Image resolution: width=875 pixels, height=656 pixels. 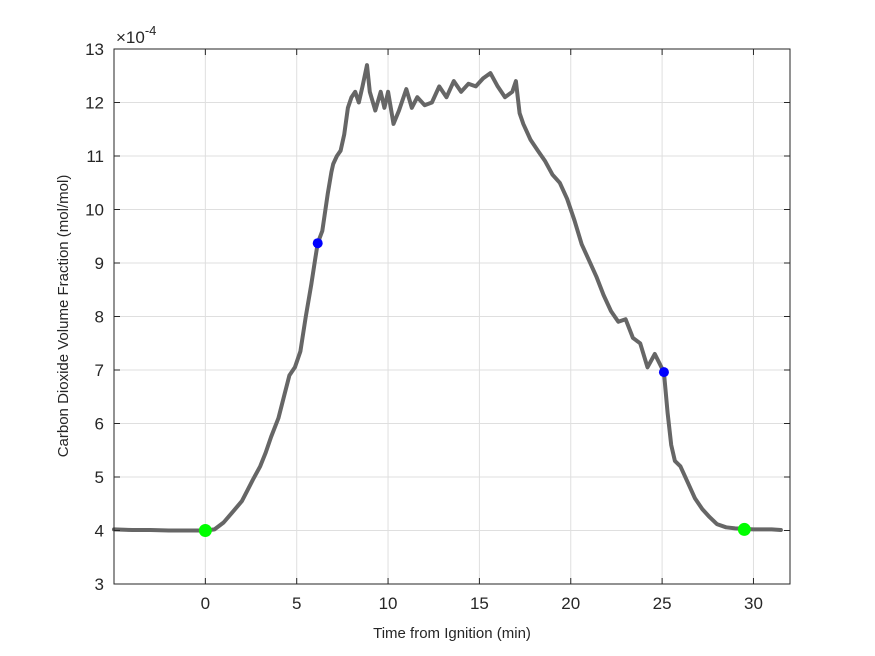 What do you see at coordinates (205, 603) in the screenshot?
I see `x-tick-label: 0` at bounding box center [205, 603].